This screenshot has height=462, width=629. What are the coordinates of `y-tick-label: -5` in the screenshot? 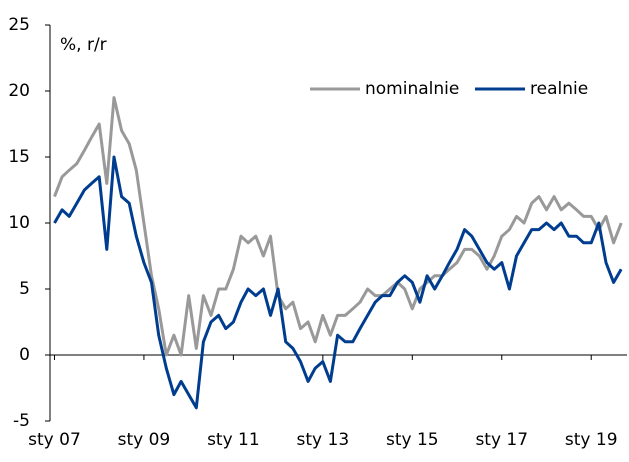 It's located at (21, 421).